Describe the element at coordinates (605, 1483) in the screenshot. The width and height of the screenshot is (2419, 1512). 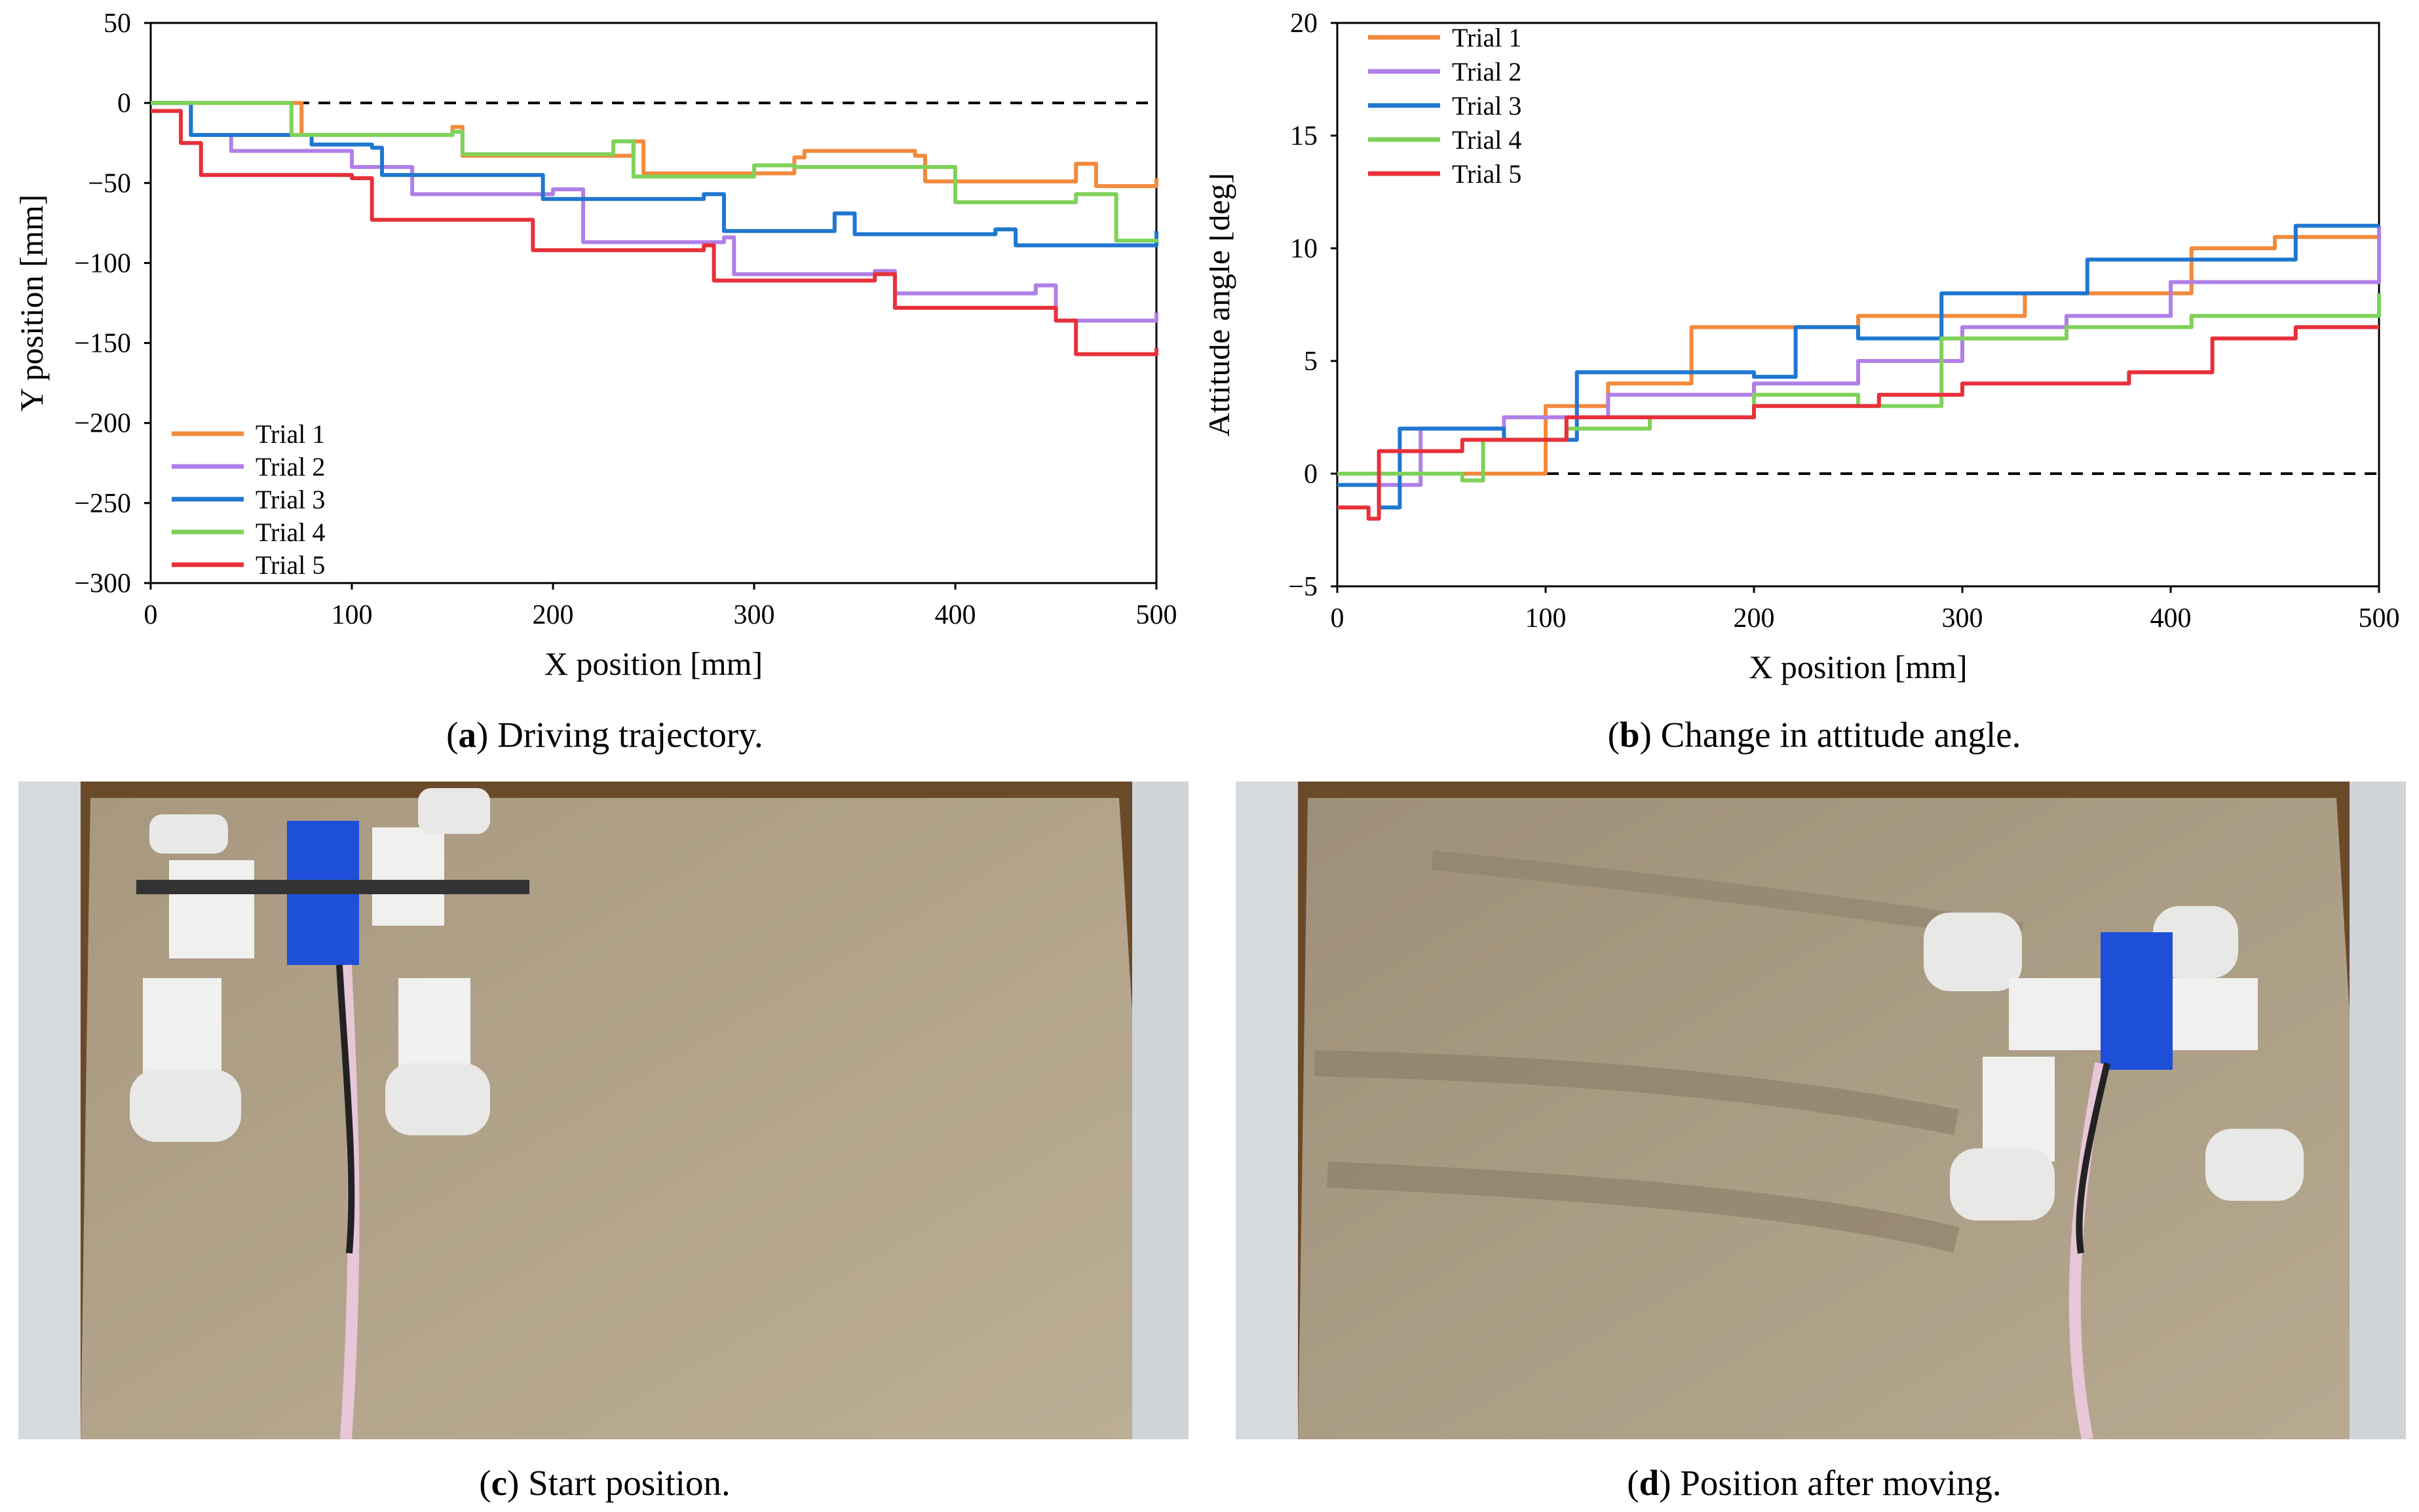
I see `caption-c: (c) Start position.` at that location.